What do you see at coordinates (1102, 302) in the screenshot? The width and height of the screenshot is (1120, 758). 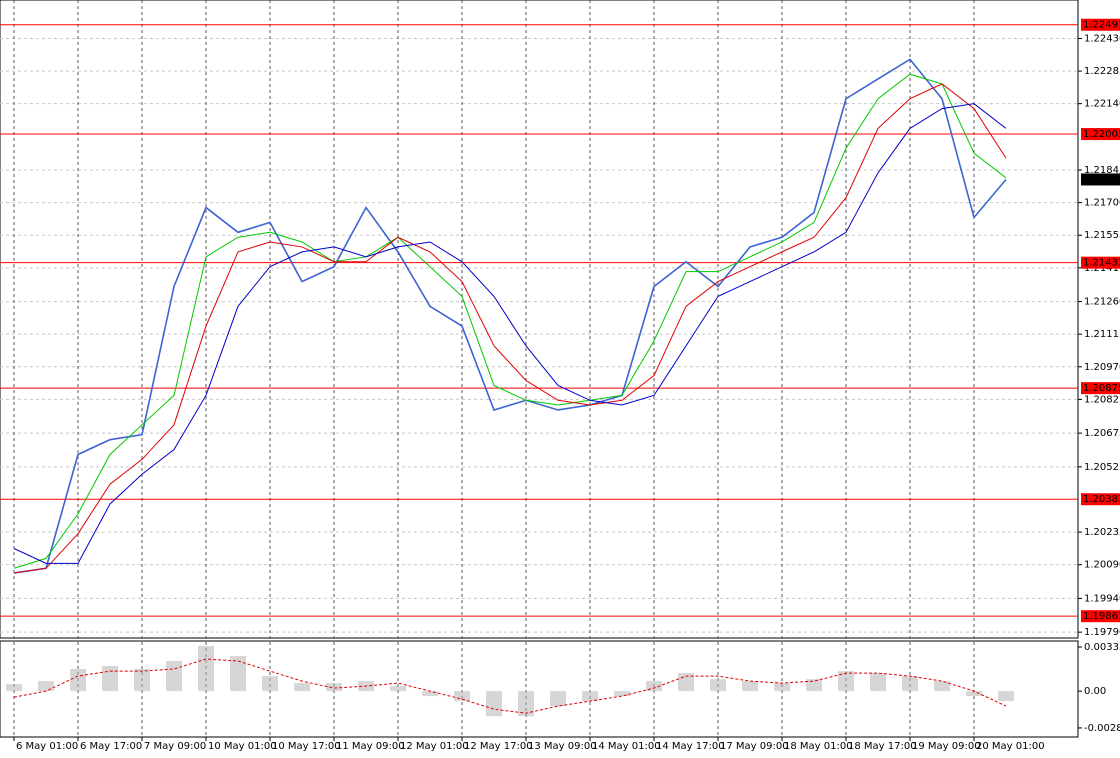 I see `y-tick-label: 1.21260` at bounding box center [1102, 302].